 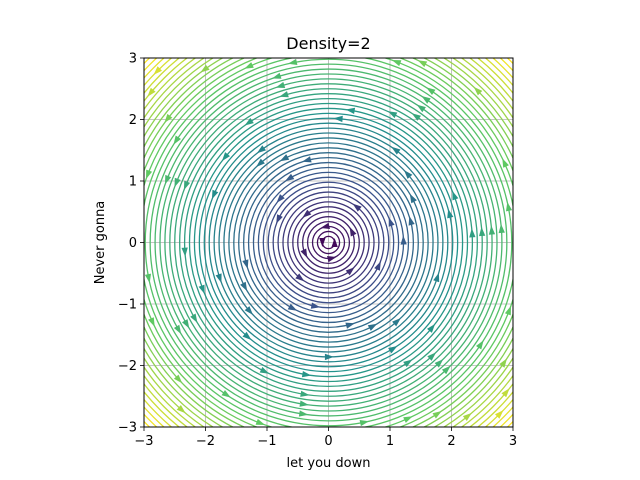 What do you see at coordinates (143, 441) in the screenshot?
I see `x-tick-label: −3` at bounding box center [143, 441].